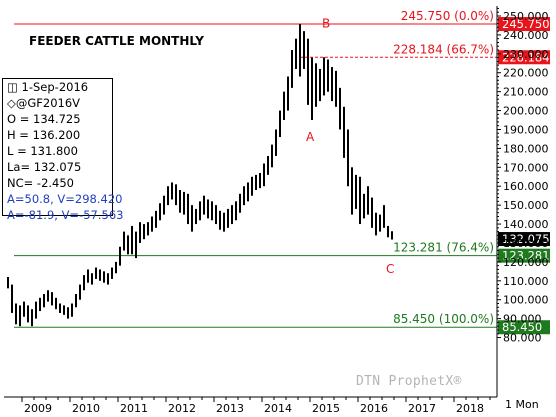  What do you see at coordinates (526, 54) in the screenshot?
I see `y-tick-label: 230.000` at bounding box center [526, 54].